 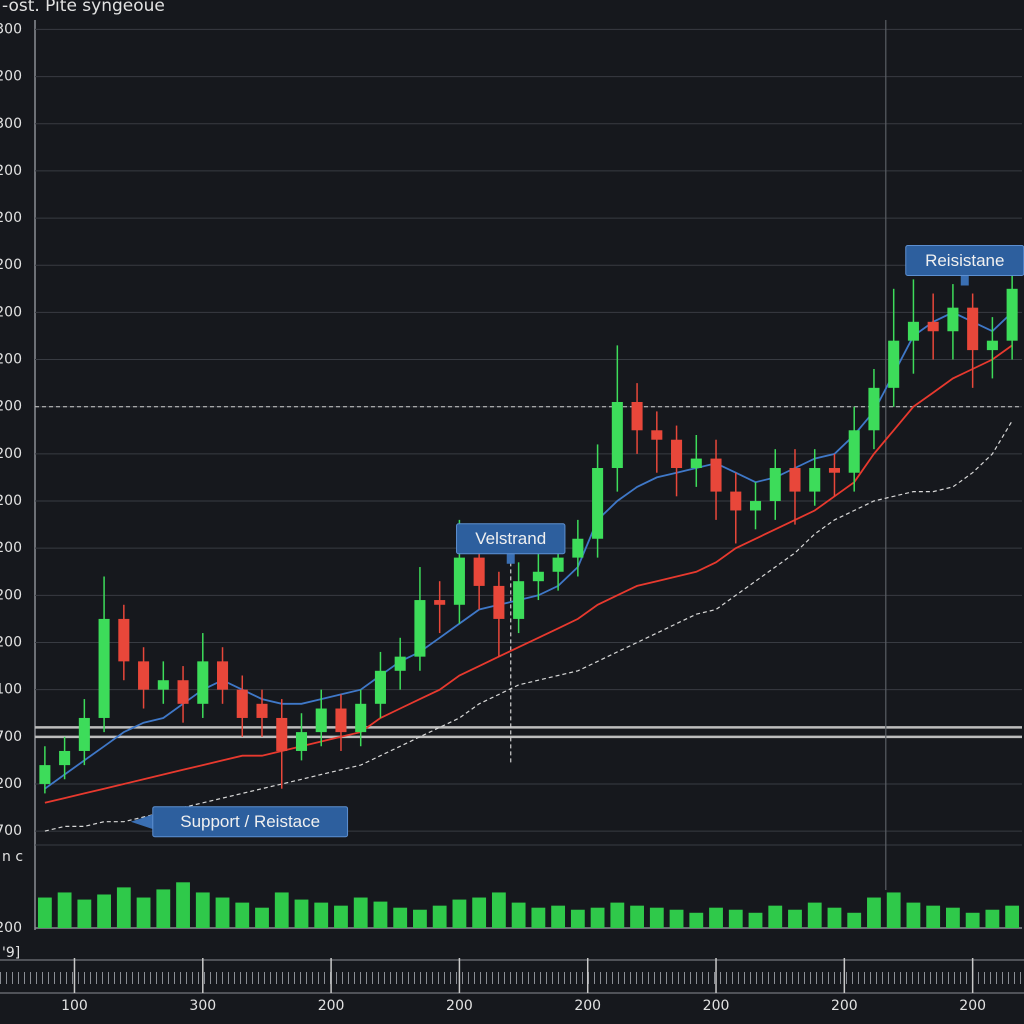 What do you see at coordinates (11, 737) in the screenshot?
I see `y-tick-label: 700` at bounding box center [11, 737].